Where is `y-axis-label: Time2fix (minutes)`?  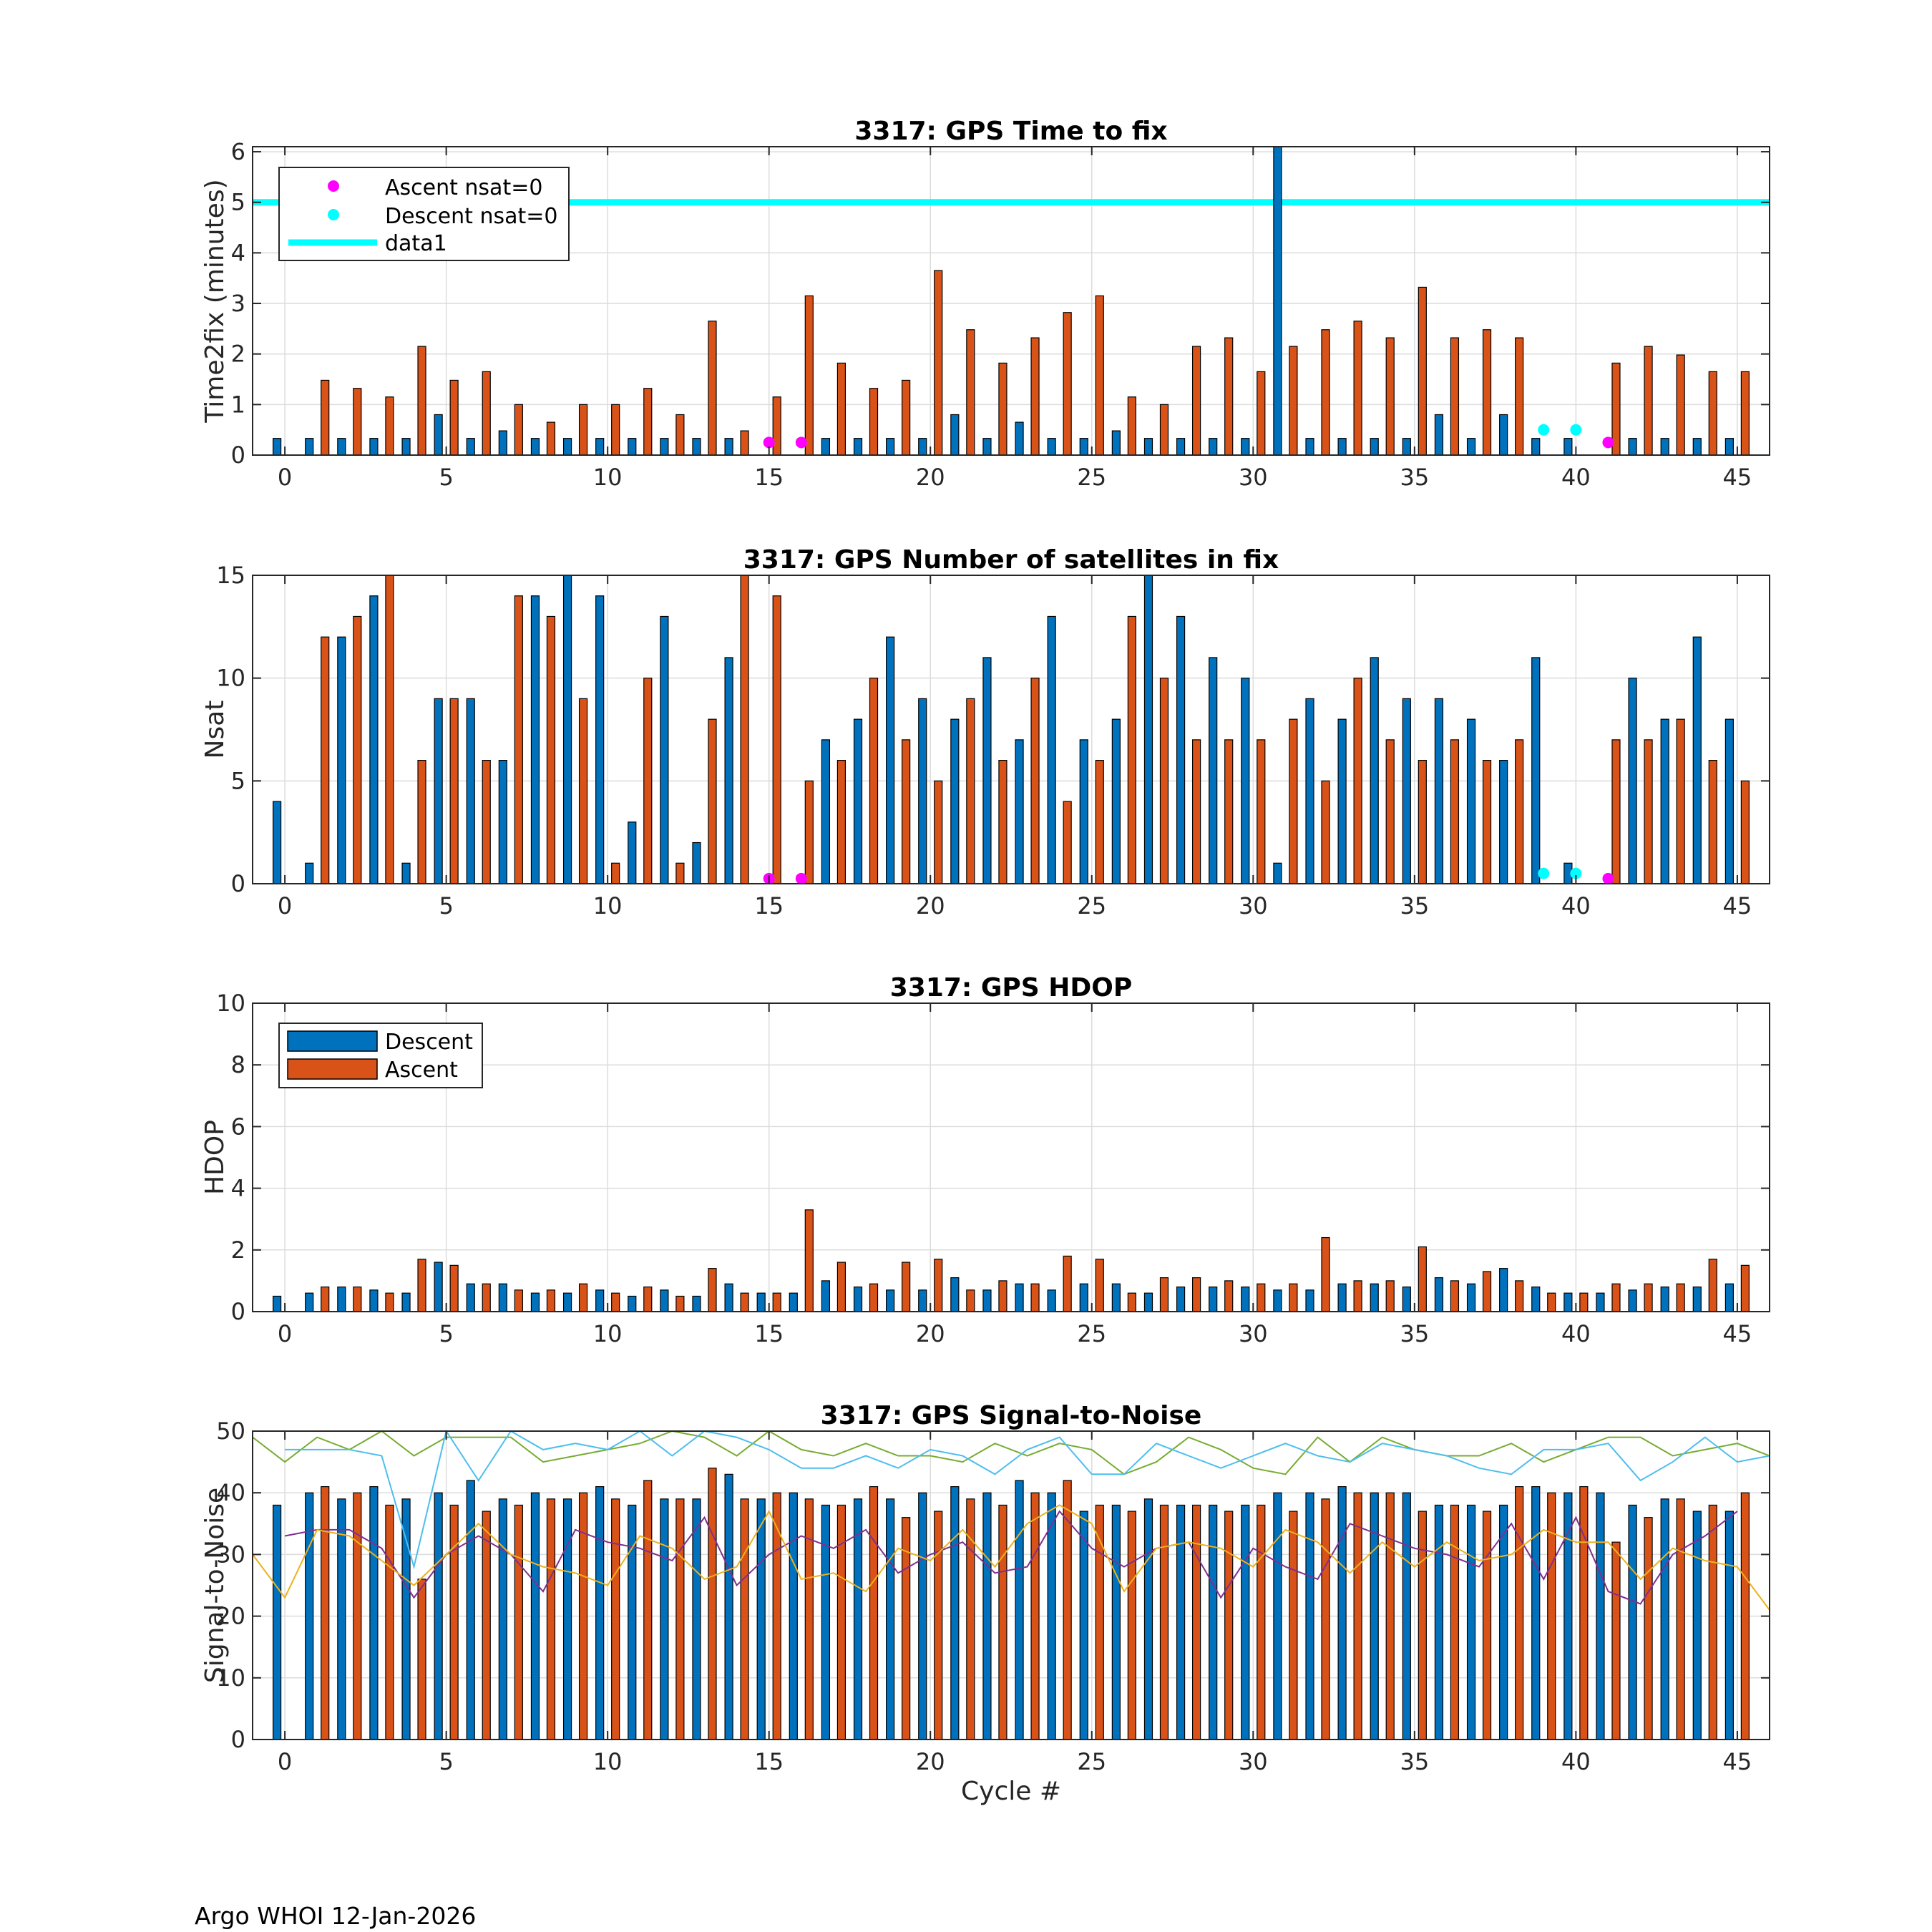
y-axis-label: Time2fix (minutes) is located at coordinates (215, 301).